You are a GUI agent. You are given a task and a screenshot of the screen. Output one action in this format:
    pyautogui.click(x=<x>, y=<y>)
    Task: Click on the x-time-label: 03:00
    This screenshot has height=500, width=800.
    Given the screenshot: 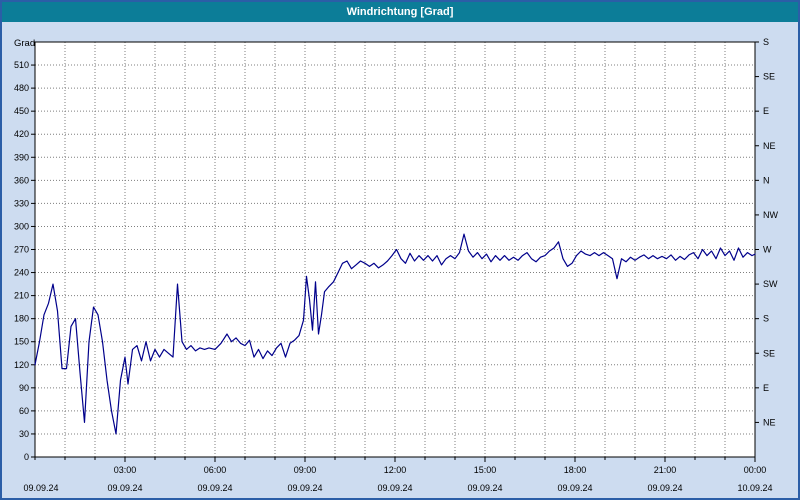 What is the action you would take?
    pyautogui.click(x=125, y=470)
    